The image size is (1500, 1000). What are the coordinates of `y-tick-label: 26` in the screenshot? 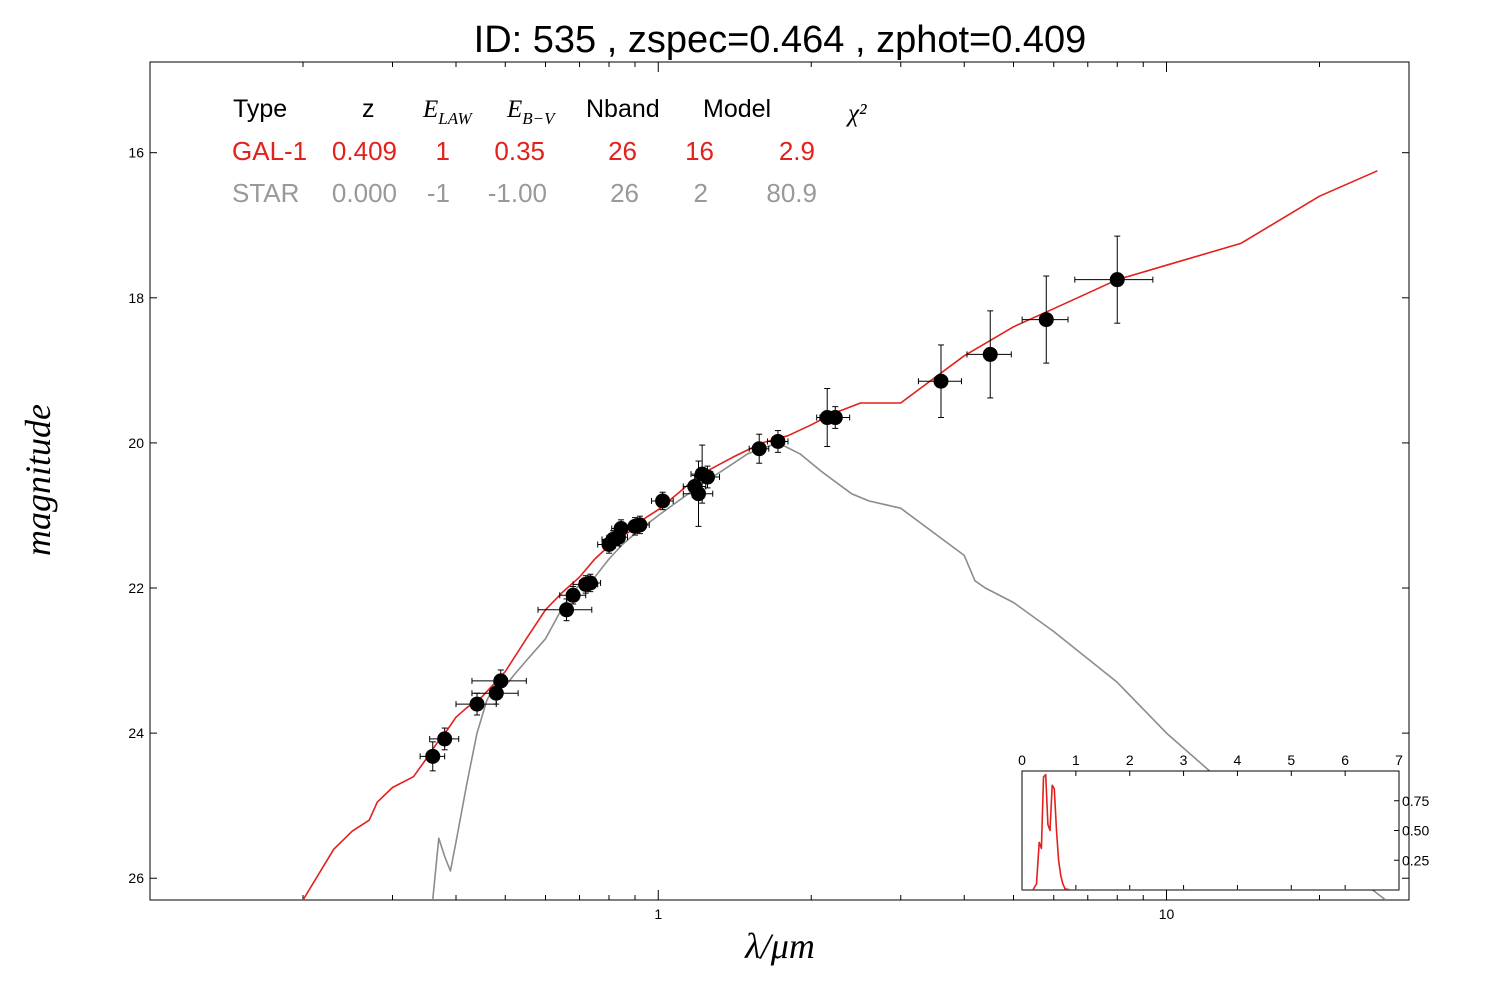 It's located at (136, 878).